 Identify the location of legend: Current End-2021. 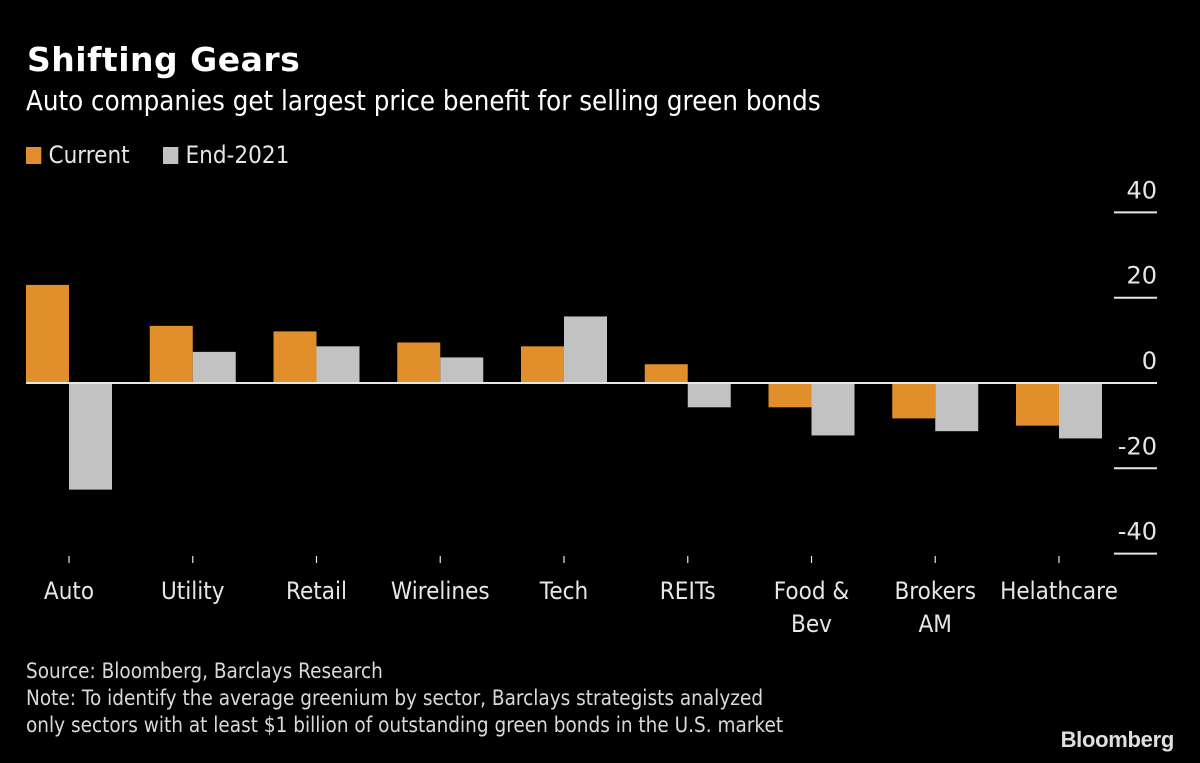
(176, 155).